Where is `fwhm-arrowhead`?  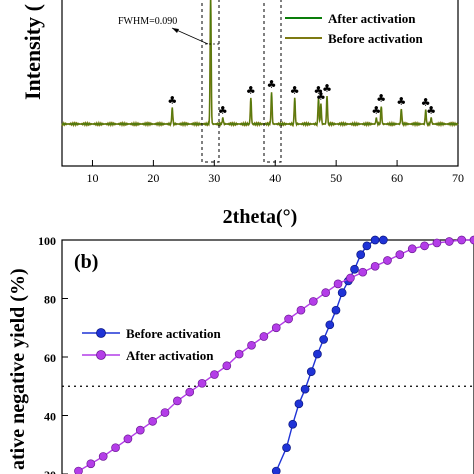 fwhm-arrowhead is located at coordinates (175, 30).